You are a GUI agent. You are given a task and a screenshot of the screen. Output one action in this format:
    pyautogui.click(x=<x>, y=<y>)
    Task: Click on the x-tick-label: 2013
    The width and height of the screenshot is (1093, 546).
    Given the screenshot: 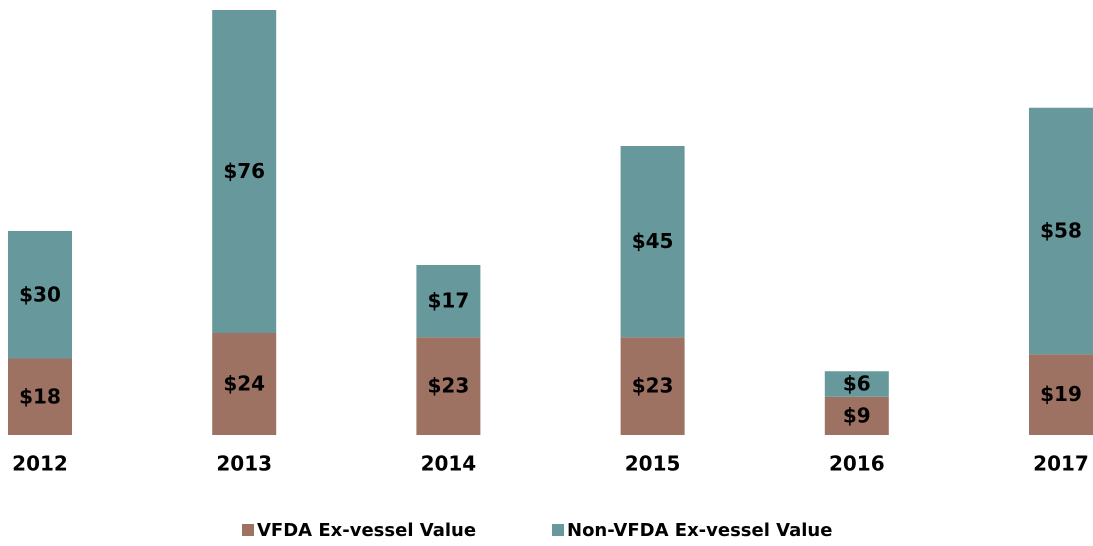 What is the action you would take?
    pyautogui.click(x=244, y=464)
    